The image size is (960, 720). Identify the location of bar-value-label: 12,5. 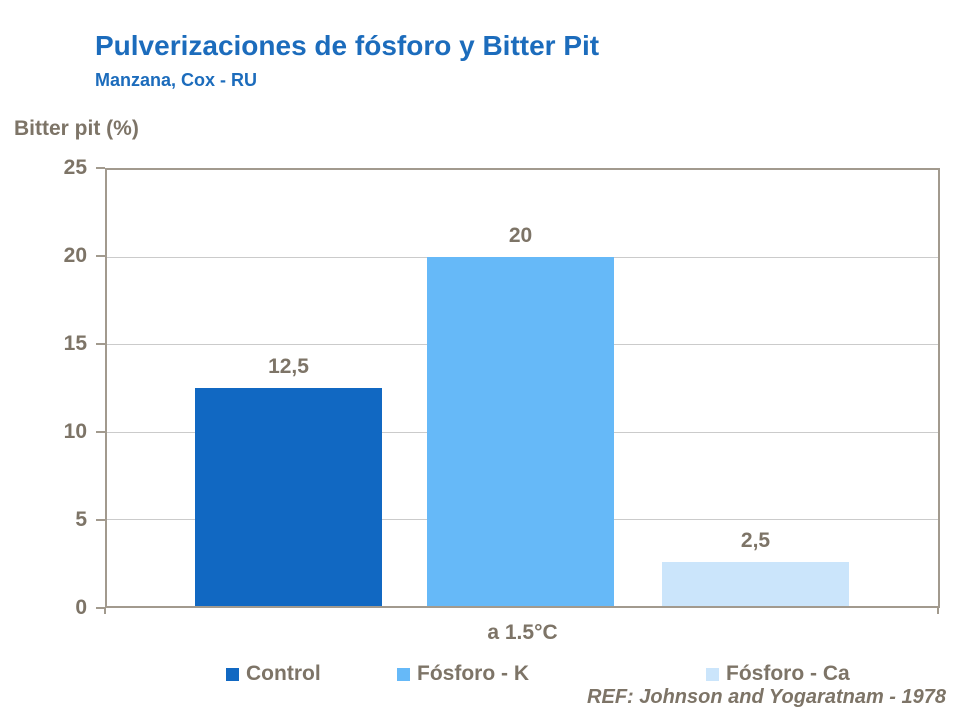
(288, 366).